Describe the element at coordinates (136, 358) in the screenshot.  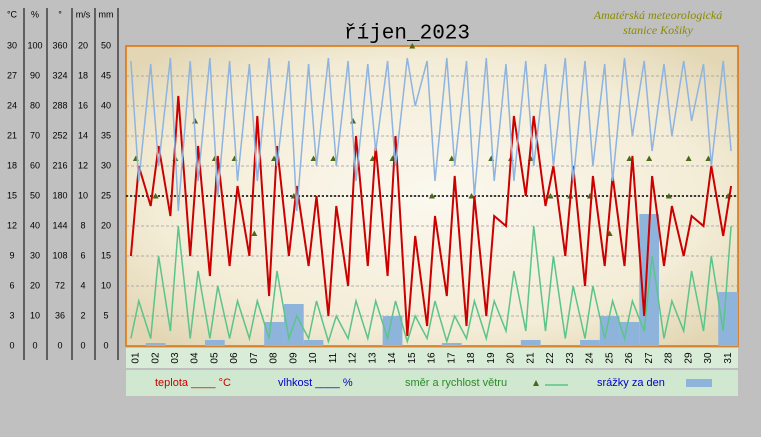
I see `x-tick-label: 01` at that location.